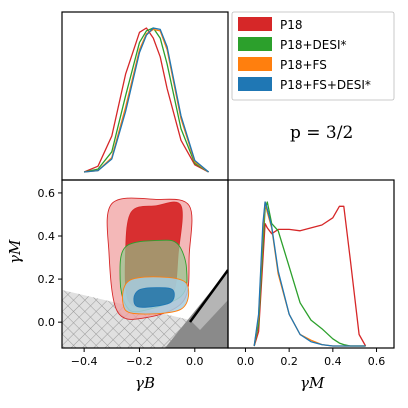 The width and height of the screenshot is (408, 408). Describe the element at coordinates (311, 358) in the screenshot. I see `ticks: 0.0 0.2 0.4 0.6` at that location.